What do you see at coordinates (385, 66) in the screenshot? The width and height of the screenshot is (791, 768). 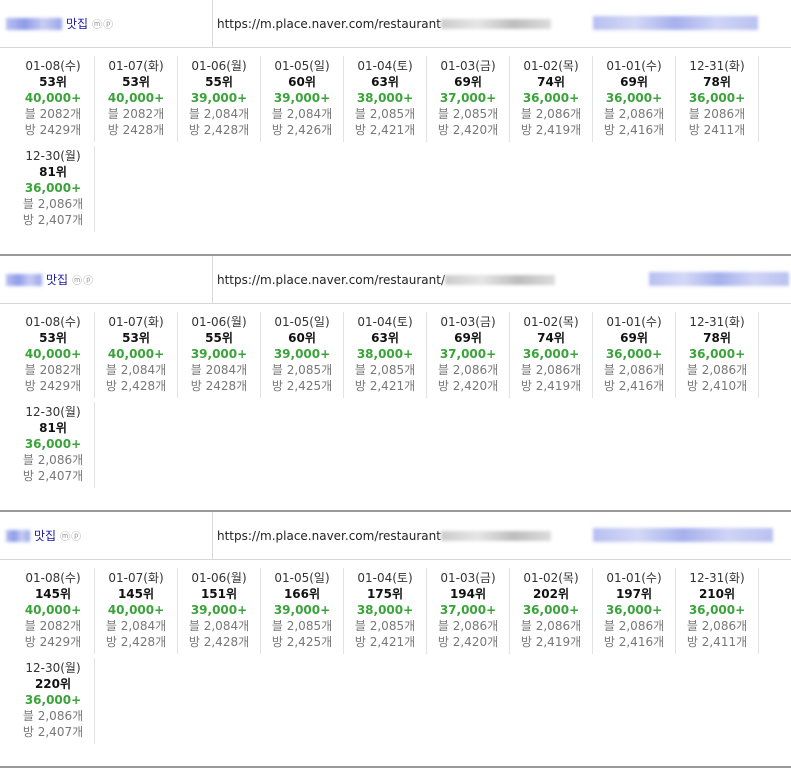 I see `day-date: 01-04(토)` at bounding box center [385, 66].